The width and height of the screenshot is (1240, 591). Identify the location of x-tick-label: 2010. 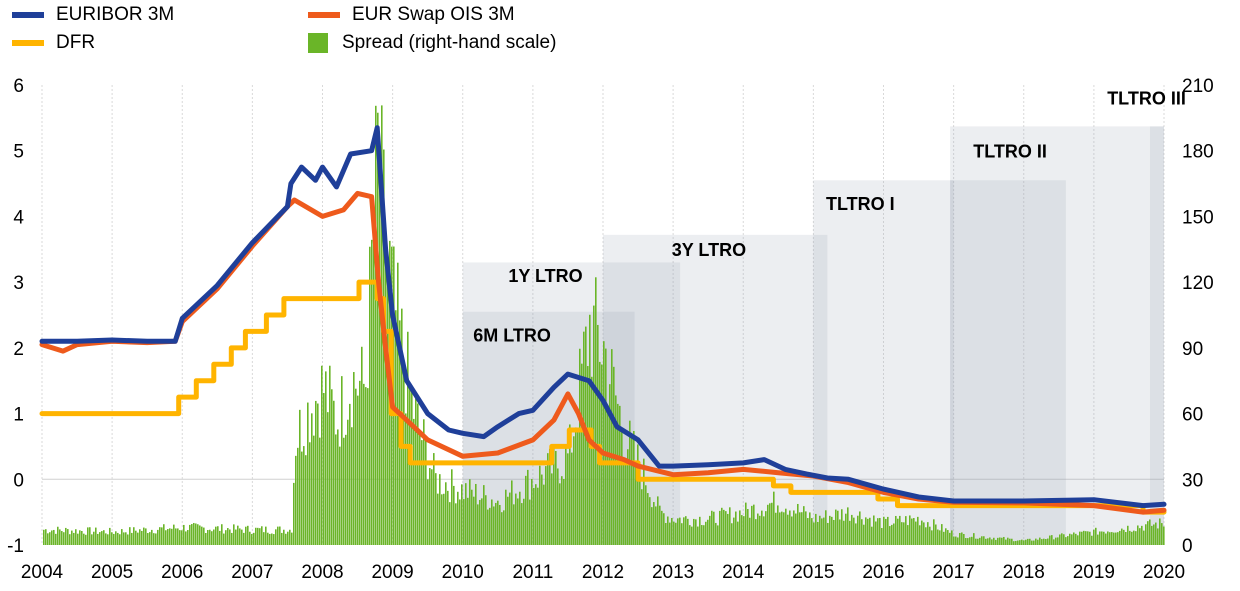
(463, 572).